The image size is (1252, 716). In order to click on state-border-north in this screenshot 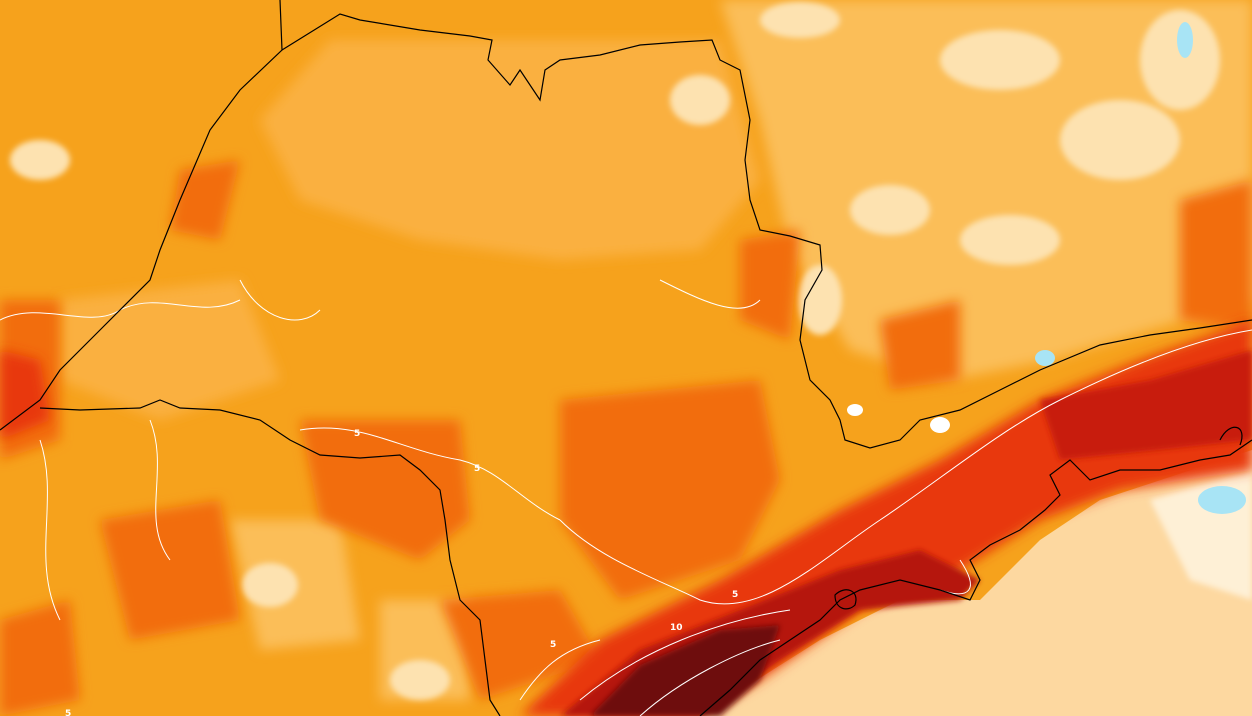, I will do `click(141, 215)`.